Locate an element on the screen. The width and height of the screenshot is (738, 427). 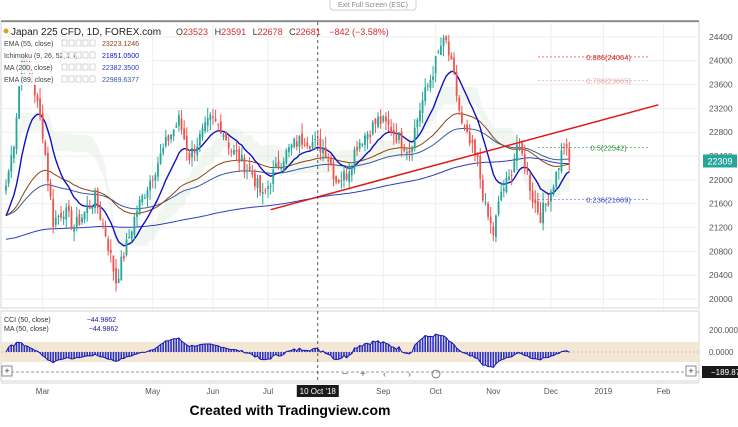
zoom-controls: − + ‹ › is located at coordinates (391, 374).